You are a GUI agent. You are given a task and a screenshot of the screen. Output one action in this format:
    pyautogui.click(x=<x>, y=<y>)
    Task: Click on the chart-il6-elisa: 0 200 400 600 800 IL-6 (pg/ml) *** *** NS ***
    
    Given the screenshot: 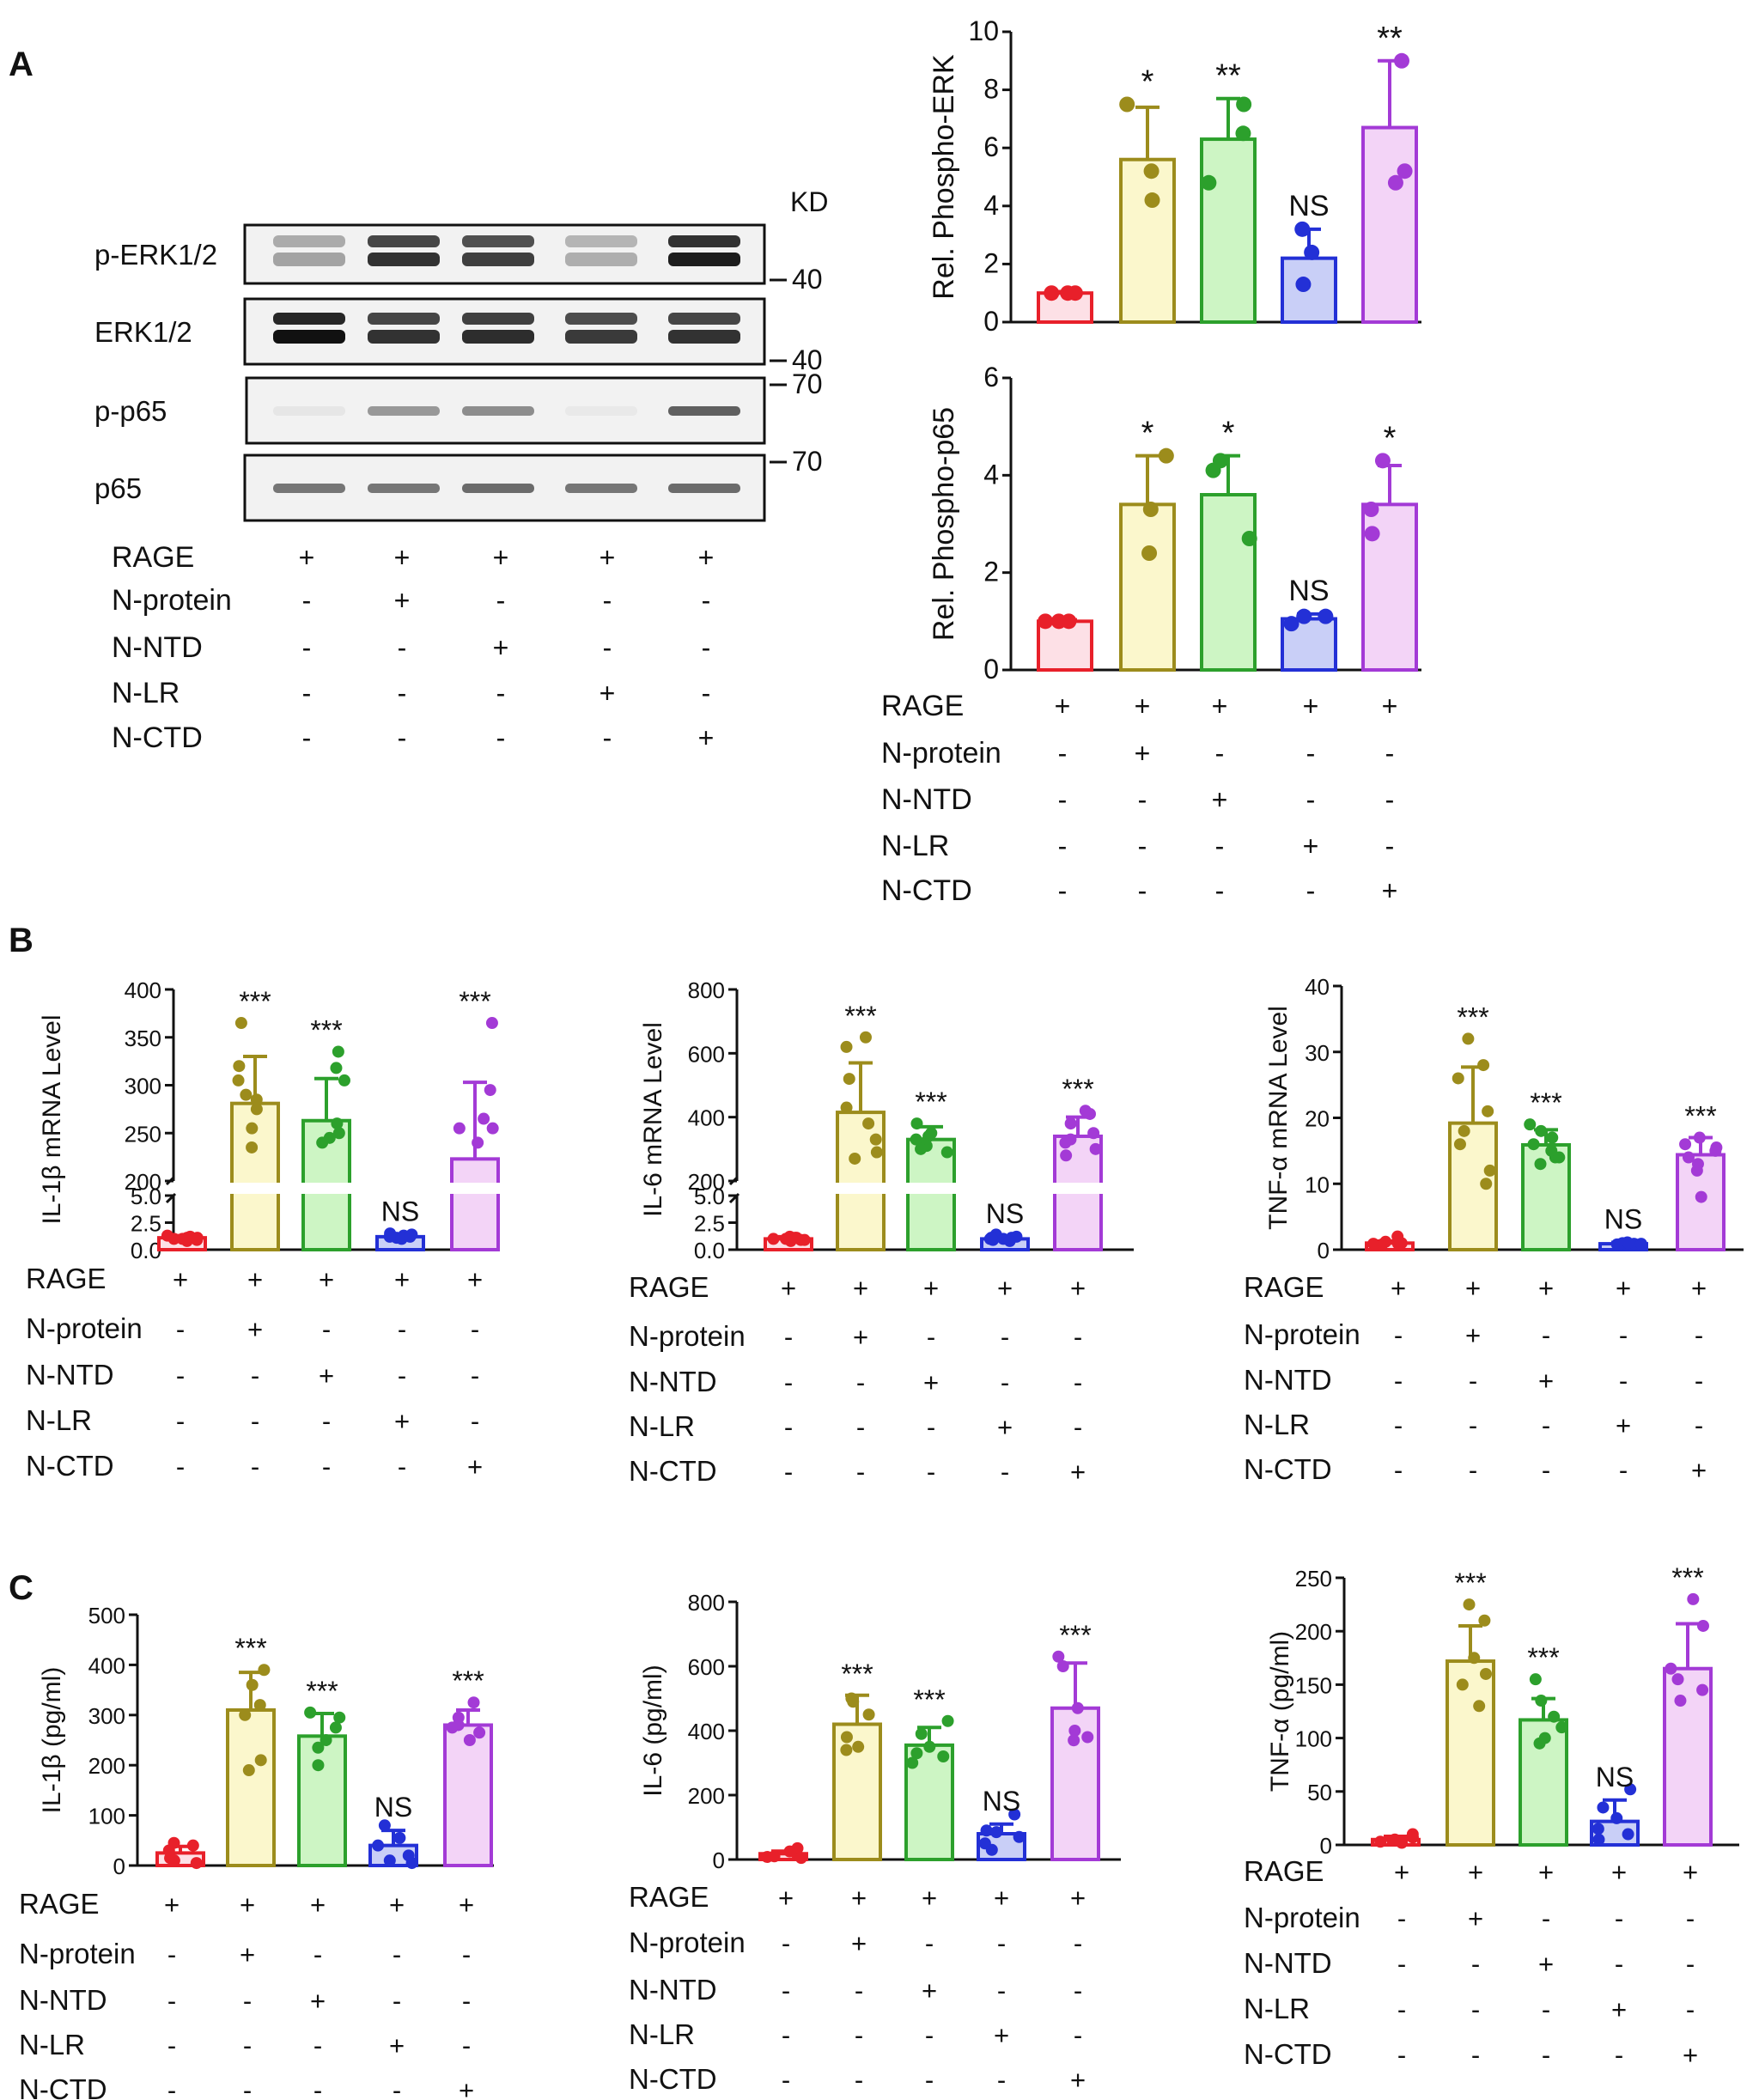 What is the action you would take?
    pyautogui.click(x=880, y=1732)
    